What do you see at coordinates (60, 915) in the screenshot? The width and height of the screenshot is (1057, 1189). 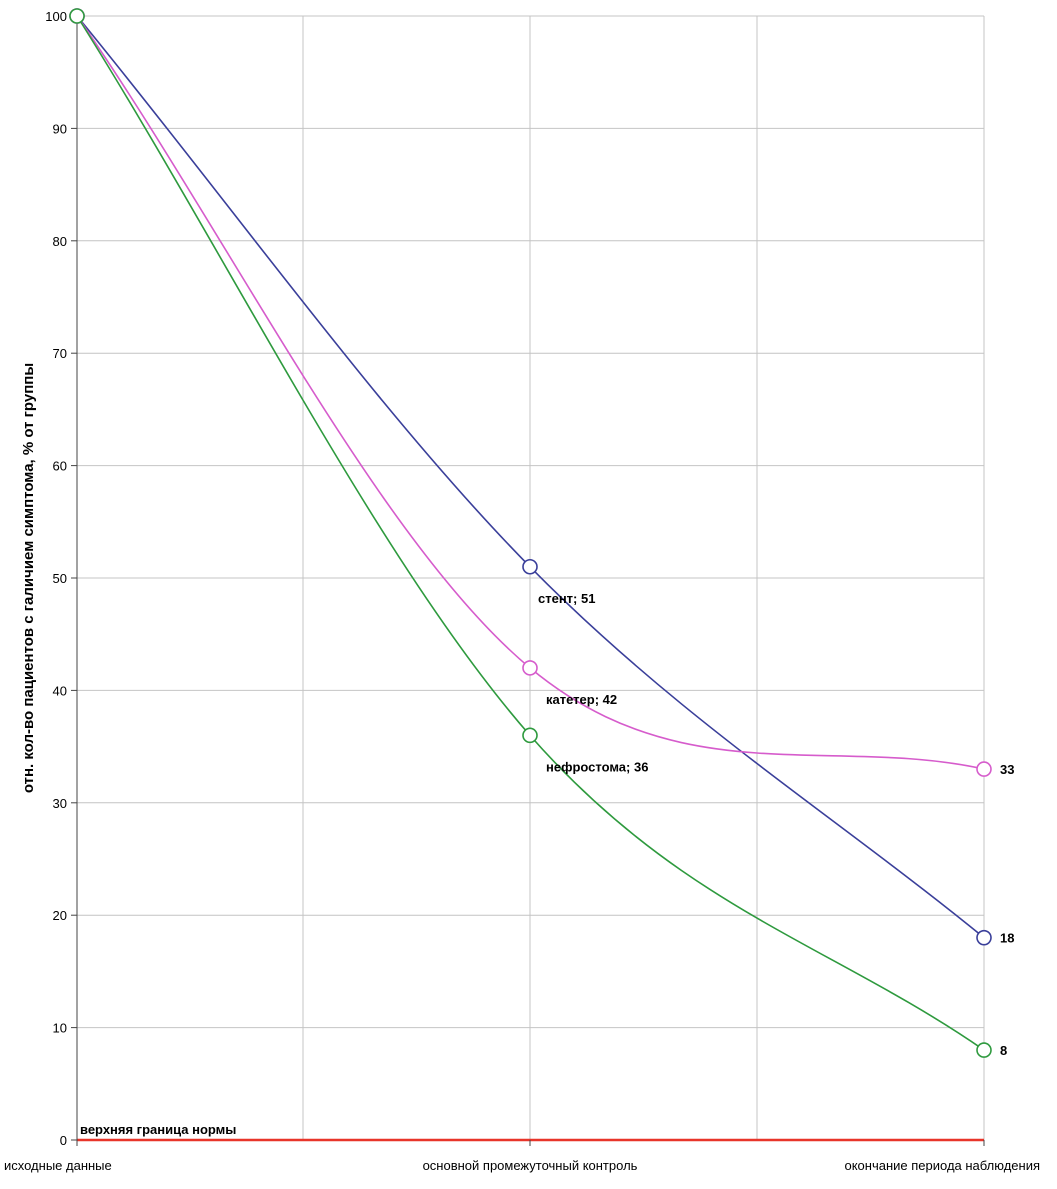 I see `y-tick-label: 20` at bounding box center [60, 915].